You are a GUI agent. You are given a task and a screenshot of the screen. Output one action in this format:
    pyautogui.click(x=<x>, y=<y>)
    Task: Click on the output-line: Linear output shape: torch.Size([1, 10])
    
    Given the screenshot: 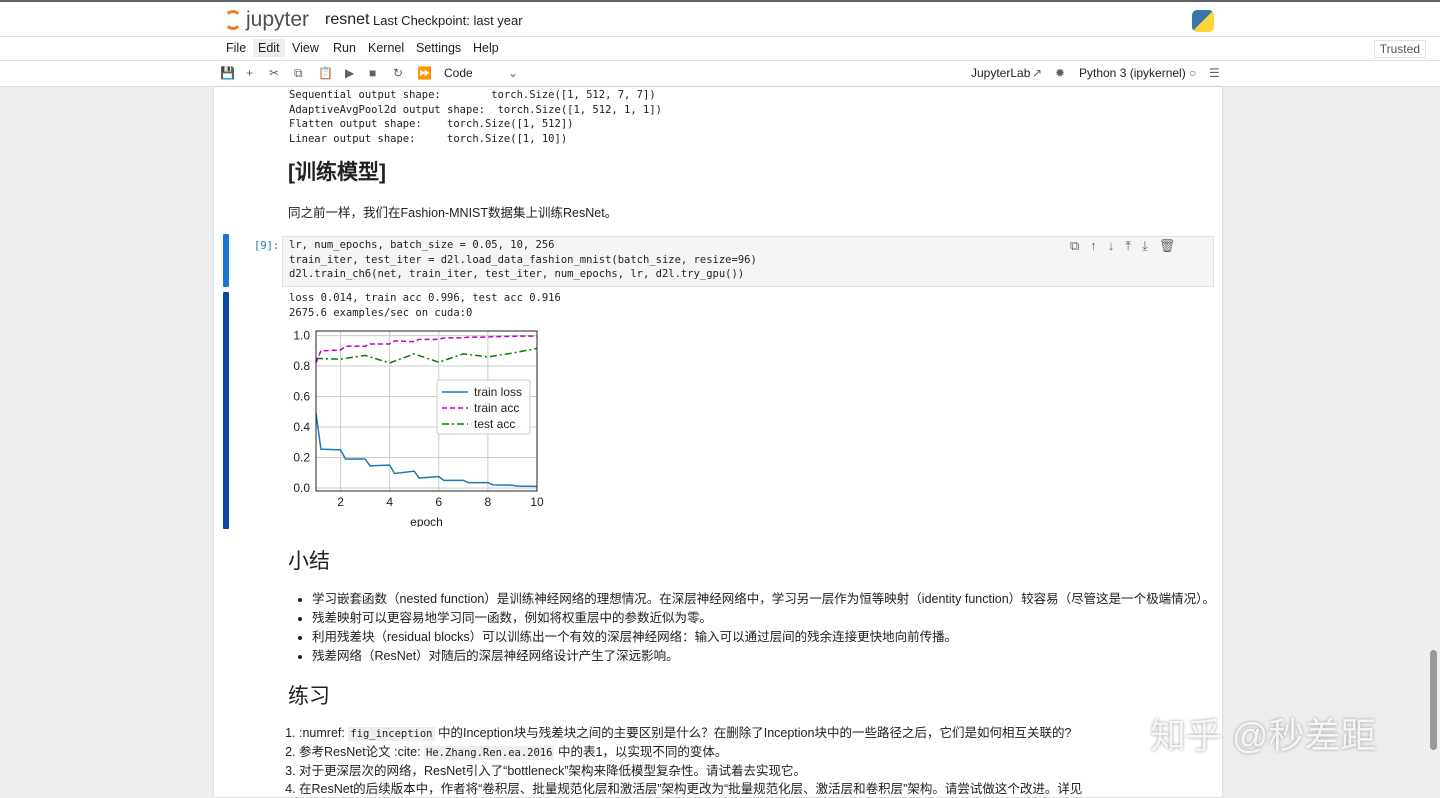 What is the action you would take?
    pyautogui.click(x=428, y=138)
    